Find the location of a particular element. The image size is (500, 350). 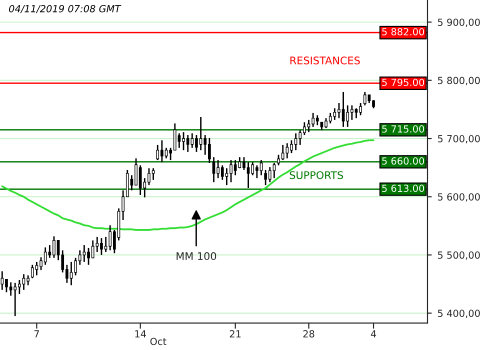

y-tick-label: 5 600,00 is located at coordinates (459, 197).